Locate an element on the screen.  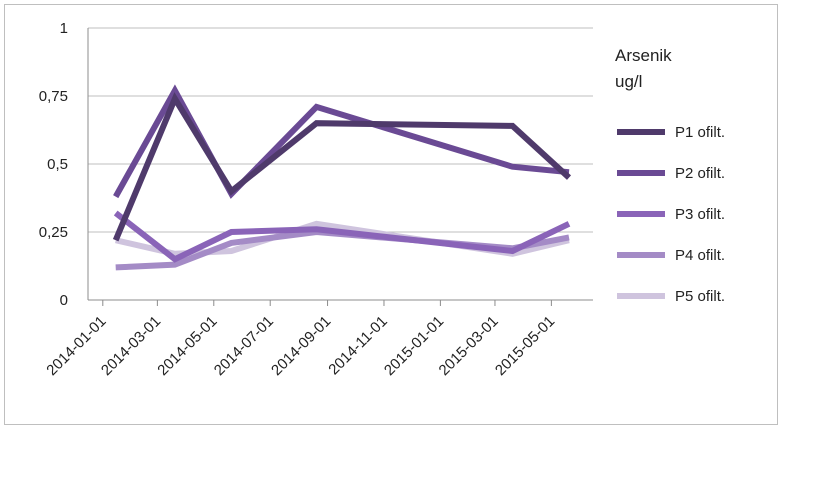
legend-label-p2: P2 ofilt. is located at coordinates (700, 173).